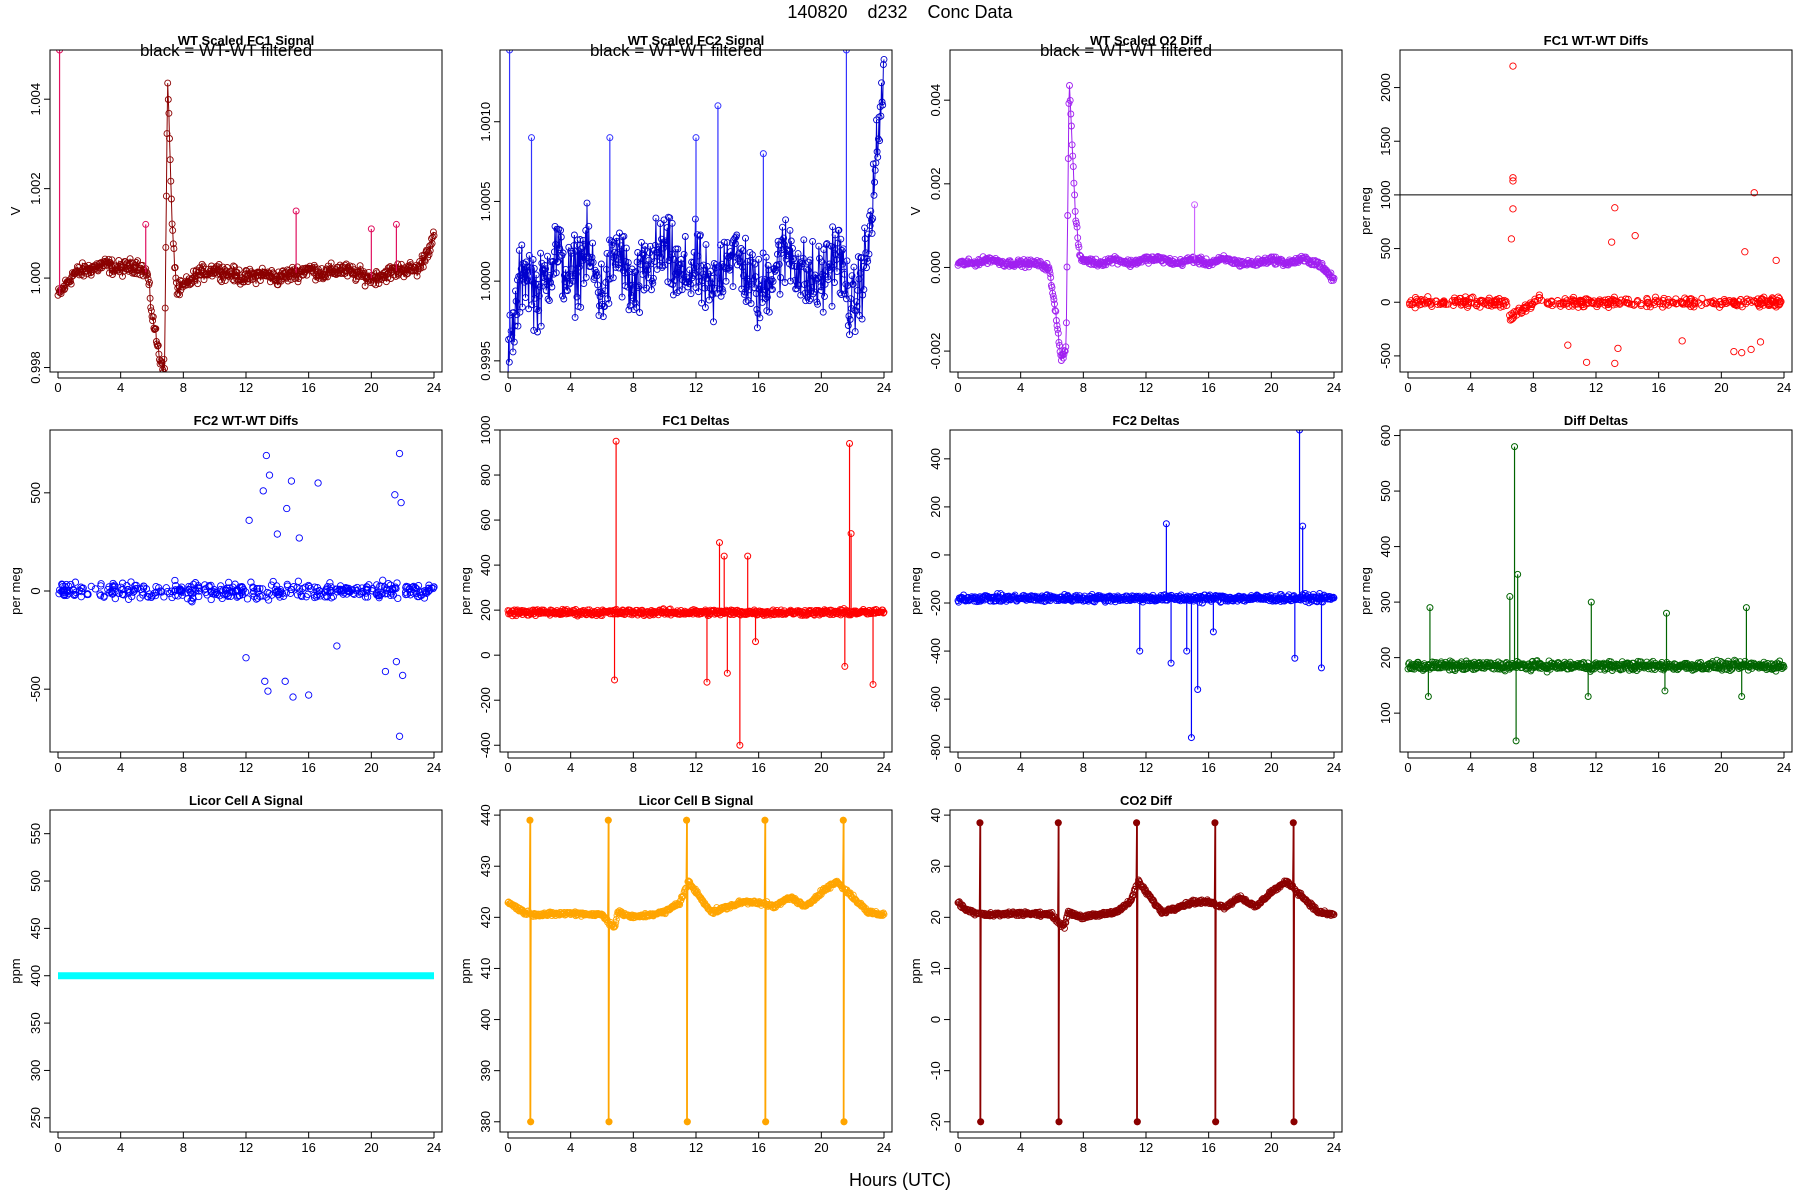 The width and height of the screenshot is (1800, 1200). What do you see at coordinates (633, 767) in the screenshot?
I see `p6-xtick-label: 8` at bounding box center [633, 767].